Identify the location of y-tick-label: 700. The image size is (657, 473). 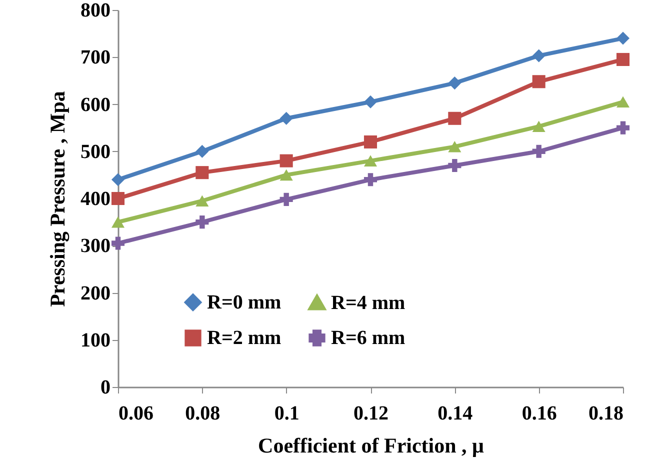
(95, 57).